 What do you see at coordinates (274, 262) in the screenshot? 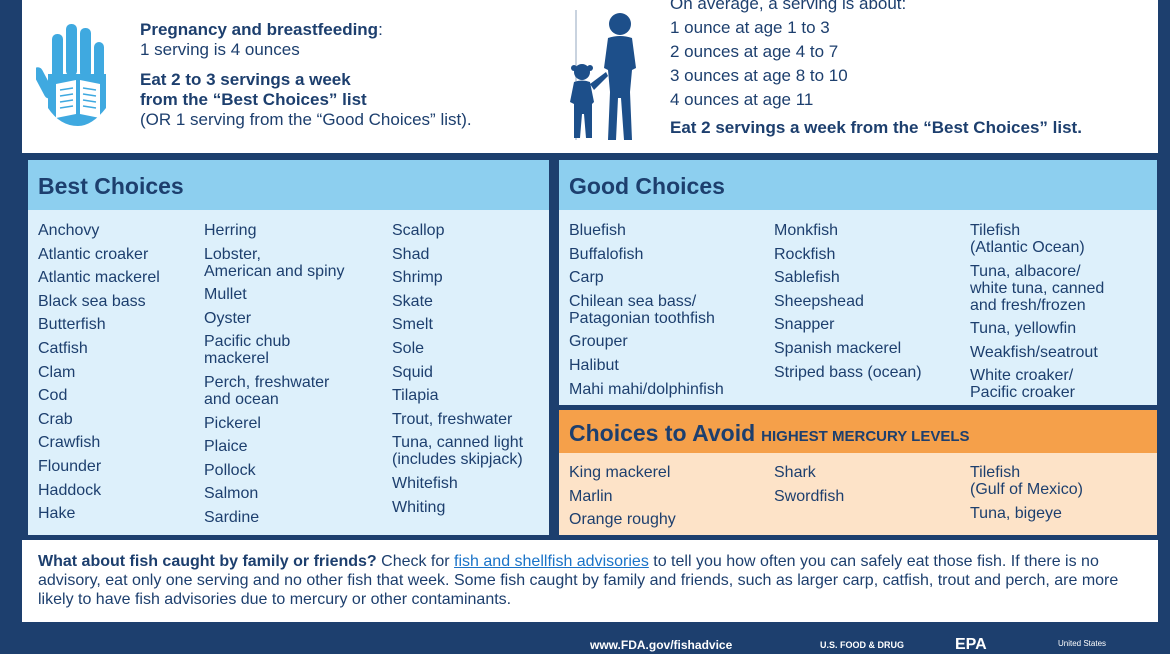
I see `fish-item: Lobster, American and spiny` at bounding box center [274, 262].